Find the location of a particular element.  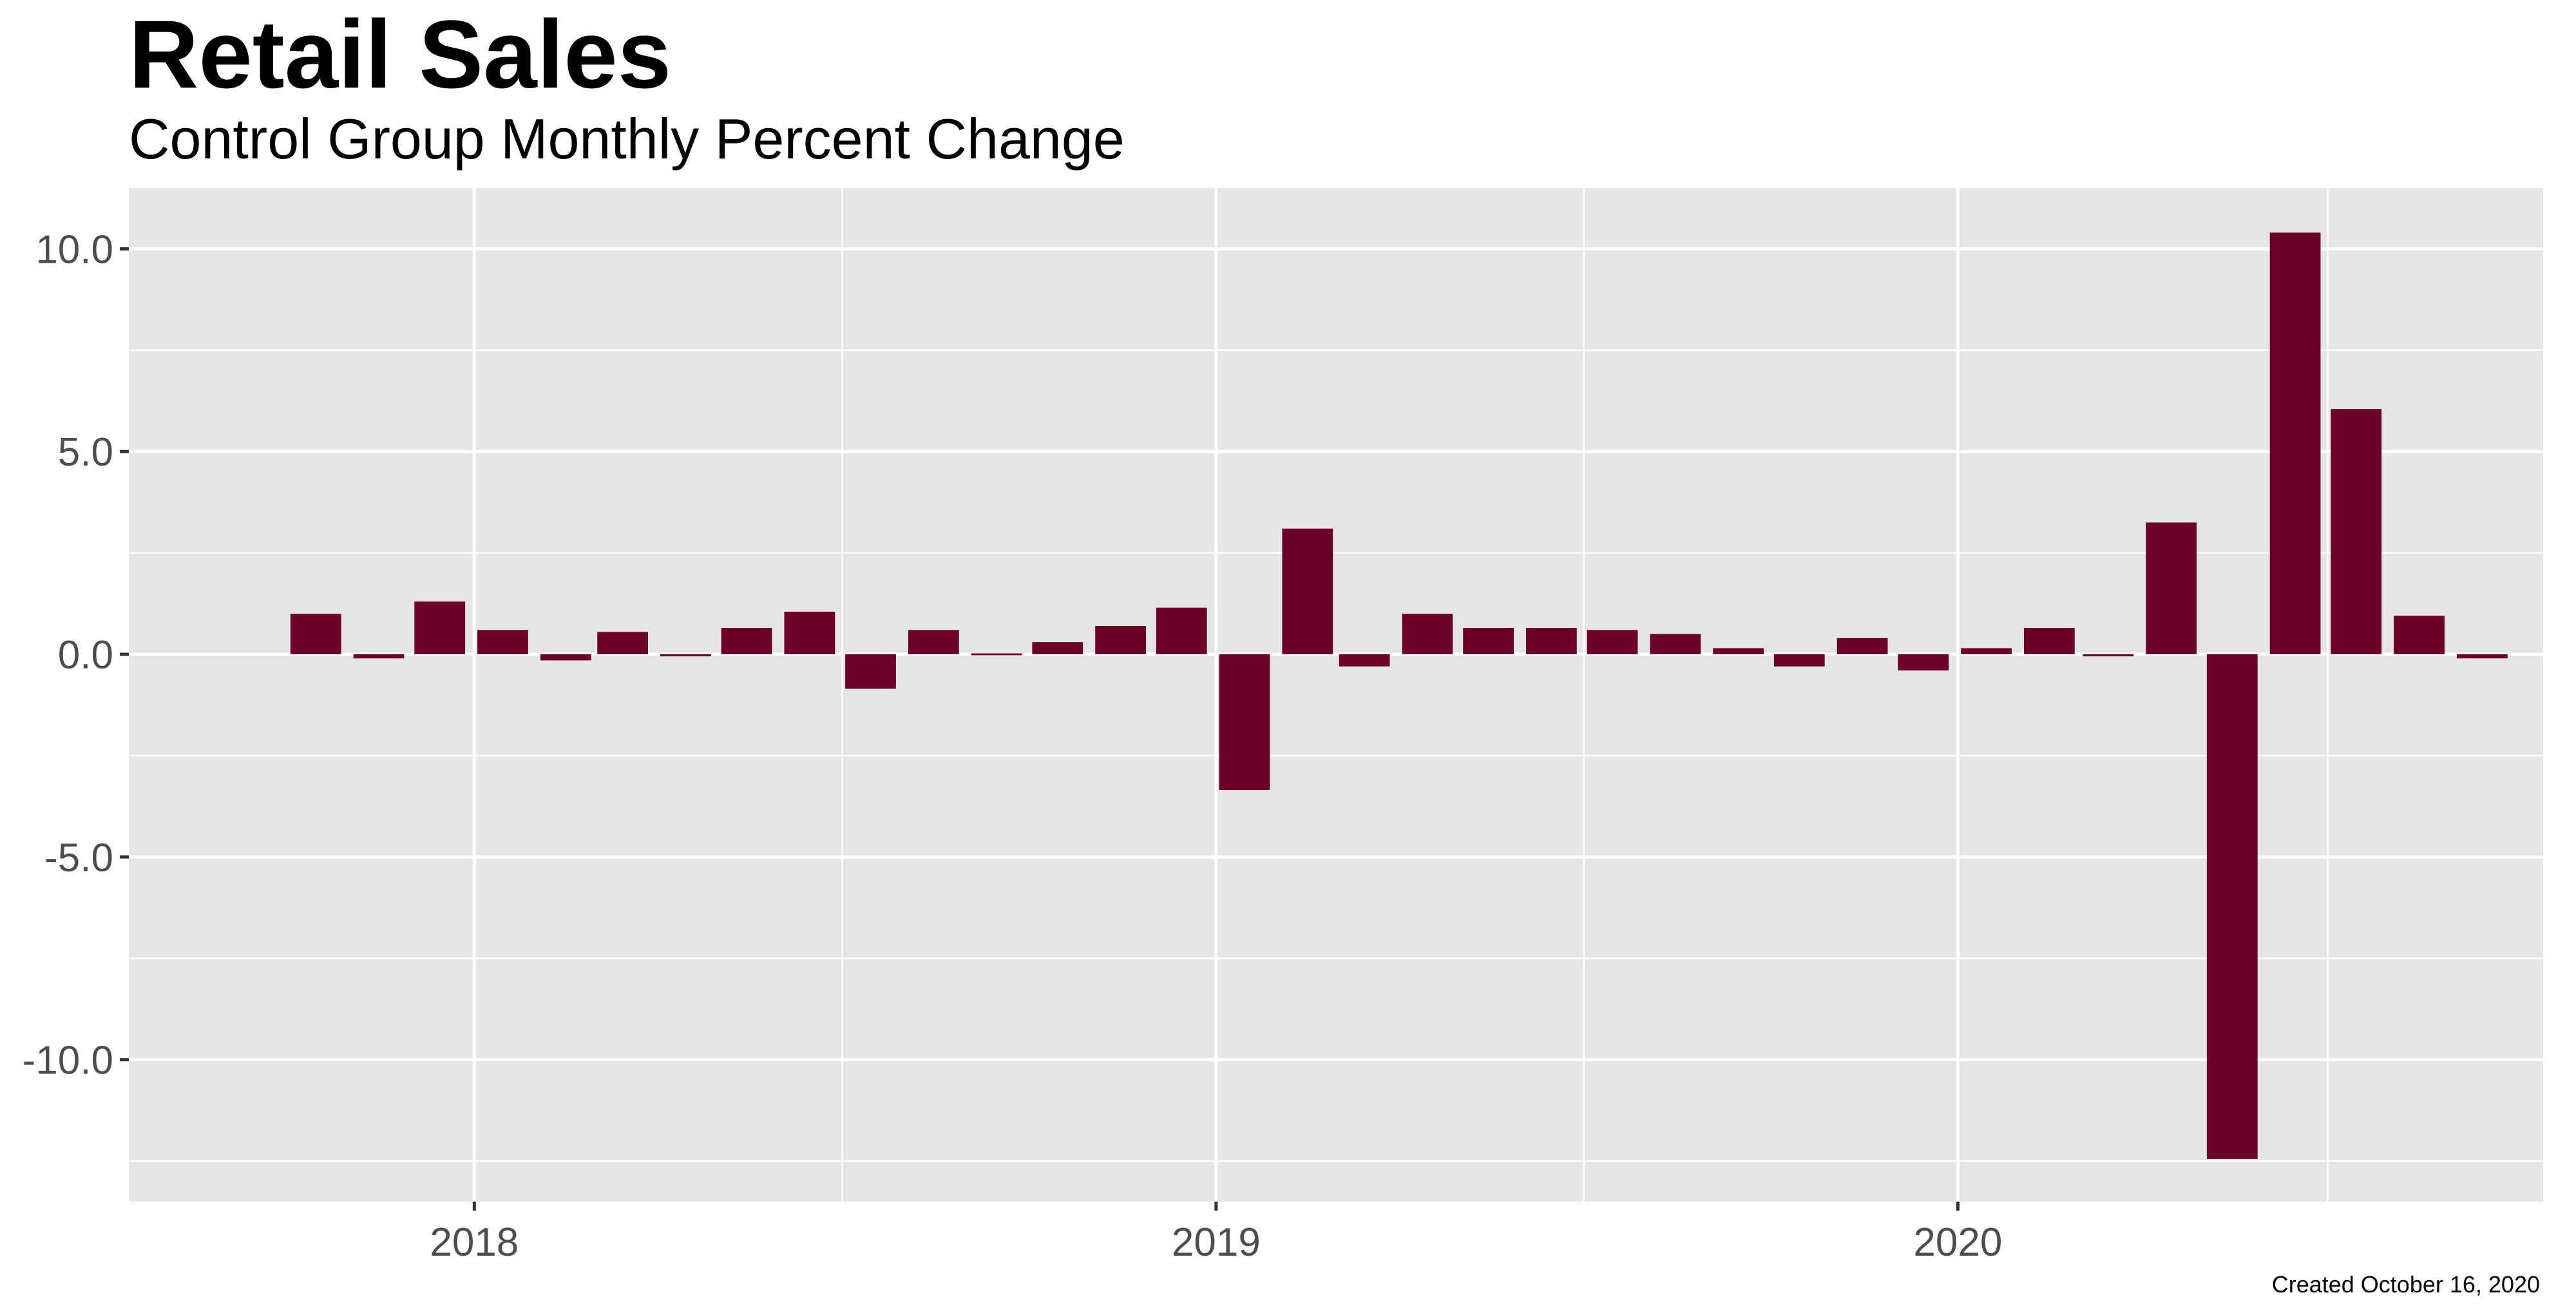

chart-subtitle: Control Group Monthly Percent Change is located at coordinates (627, 139).